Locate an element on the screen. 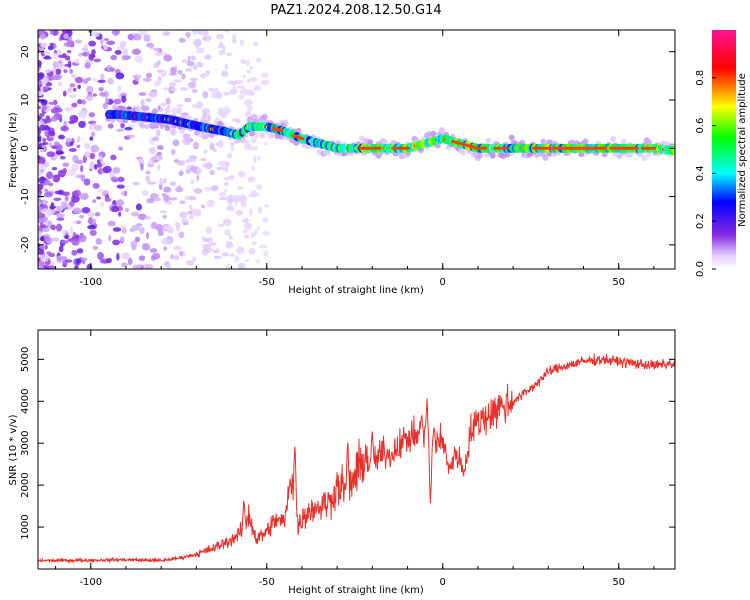 The width and height of the screenshot is (750, 600). colorbar-label: Normalized spectral amplitude is located at coordinates (742, 150).